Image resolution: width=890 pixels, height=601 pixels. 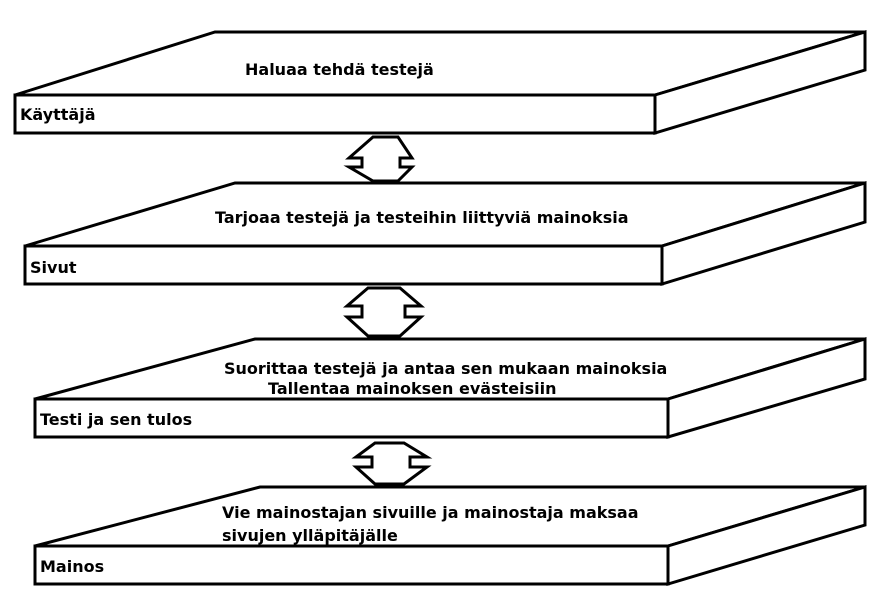 I want to click on layer-description-line: sivujen ylläpitäjälle, so click(x=310, y=535).